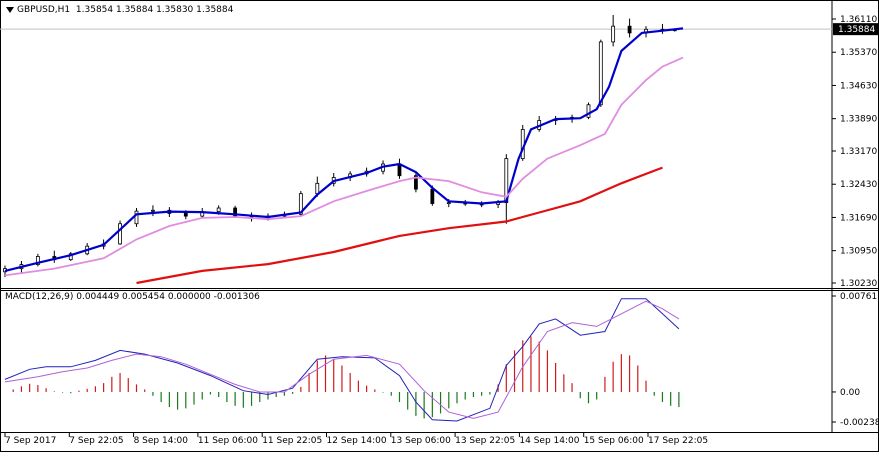  I want to click on price-tick-label: 1.30230, so click(858, 284).